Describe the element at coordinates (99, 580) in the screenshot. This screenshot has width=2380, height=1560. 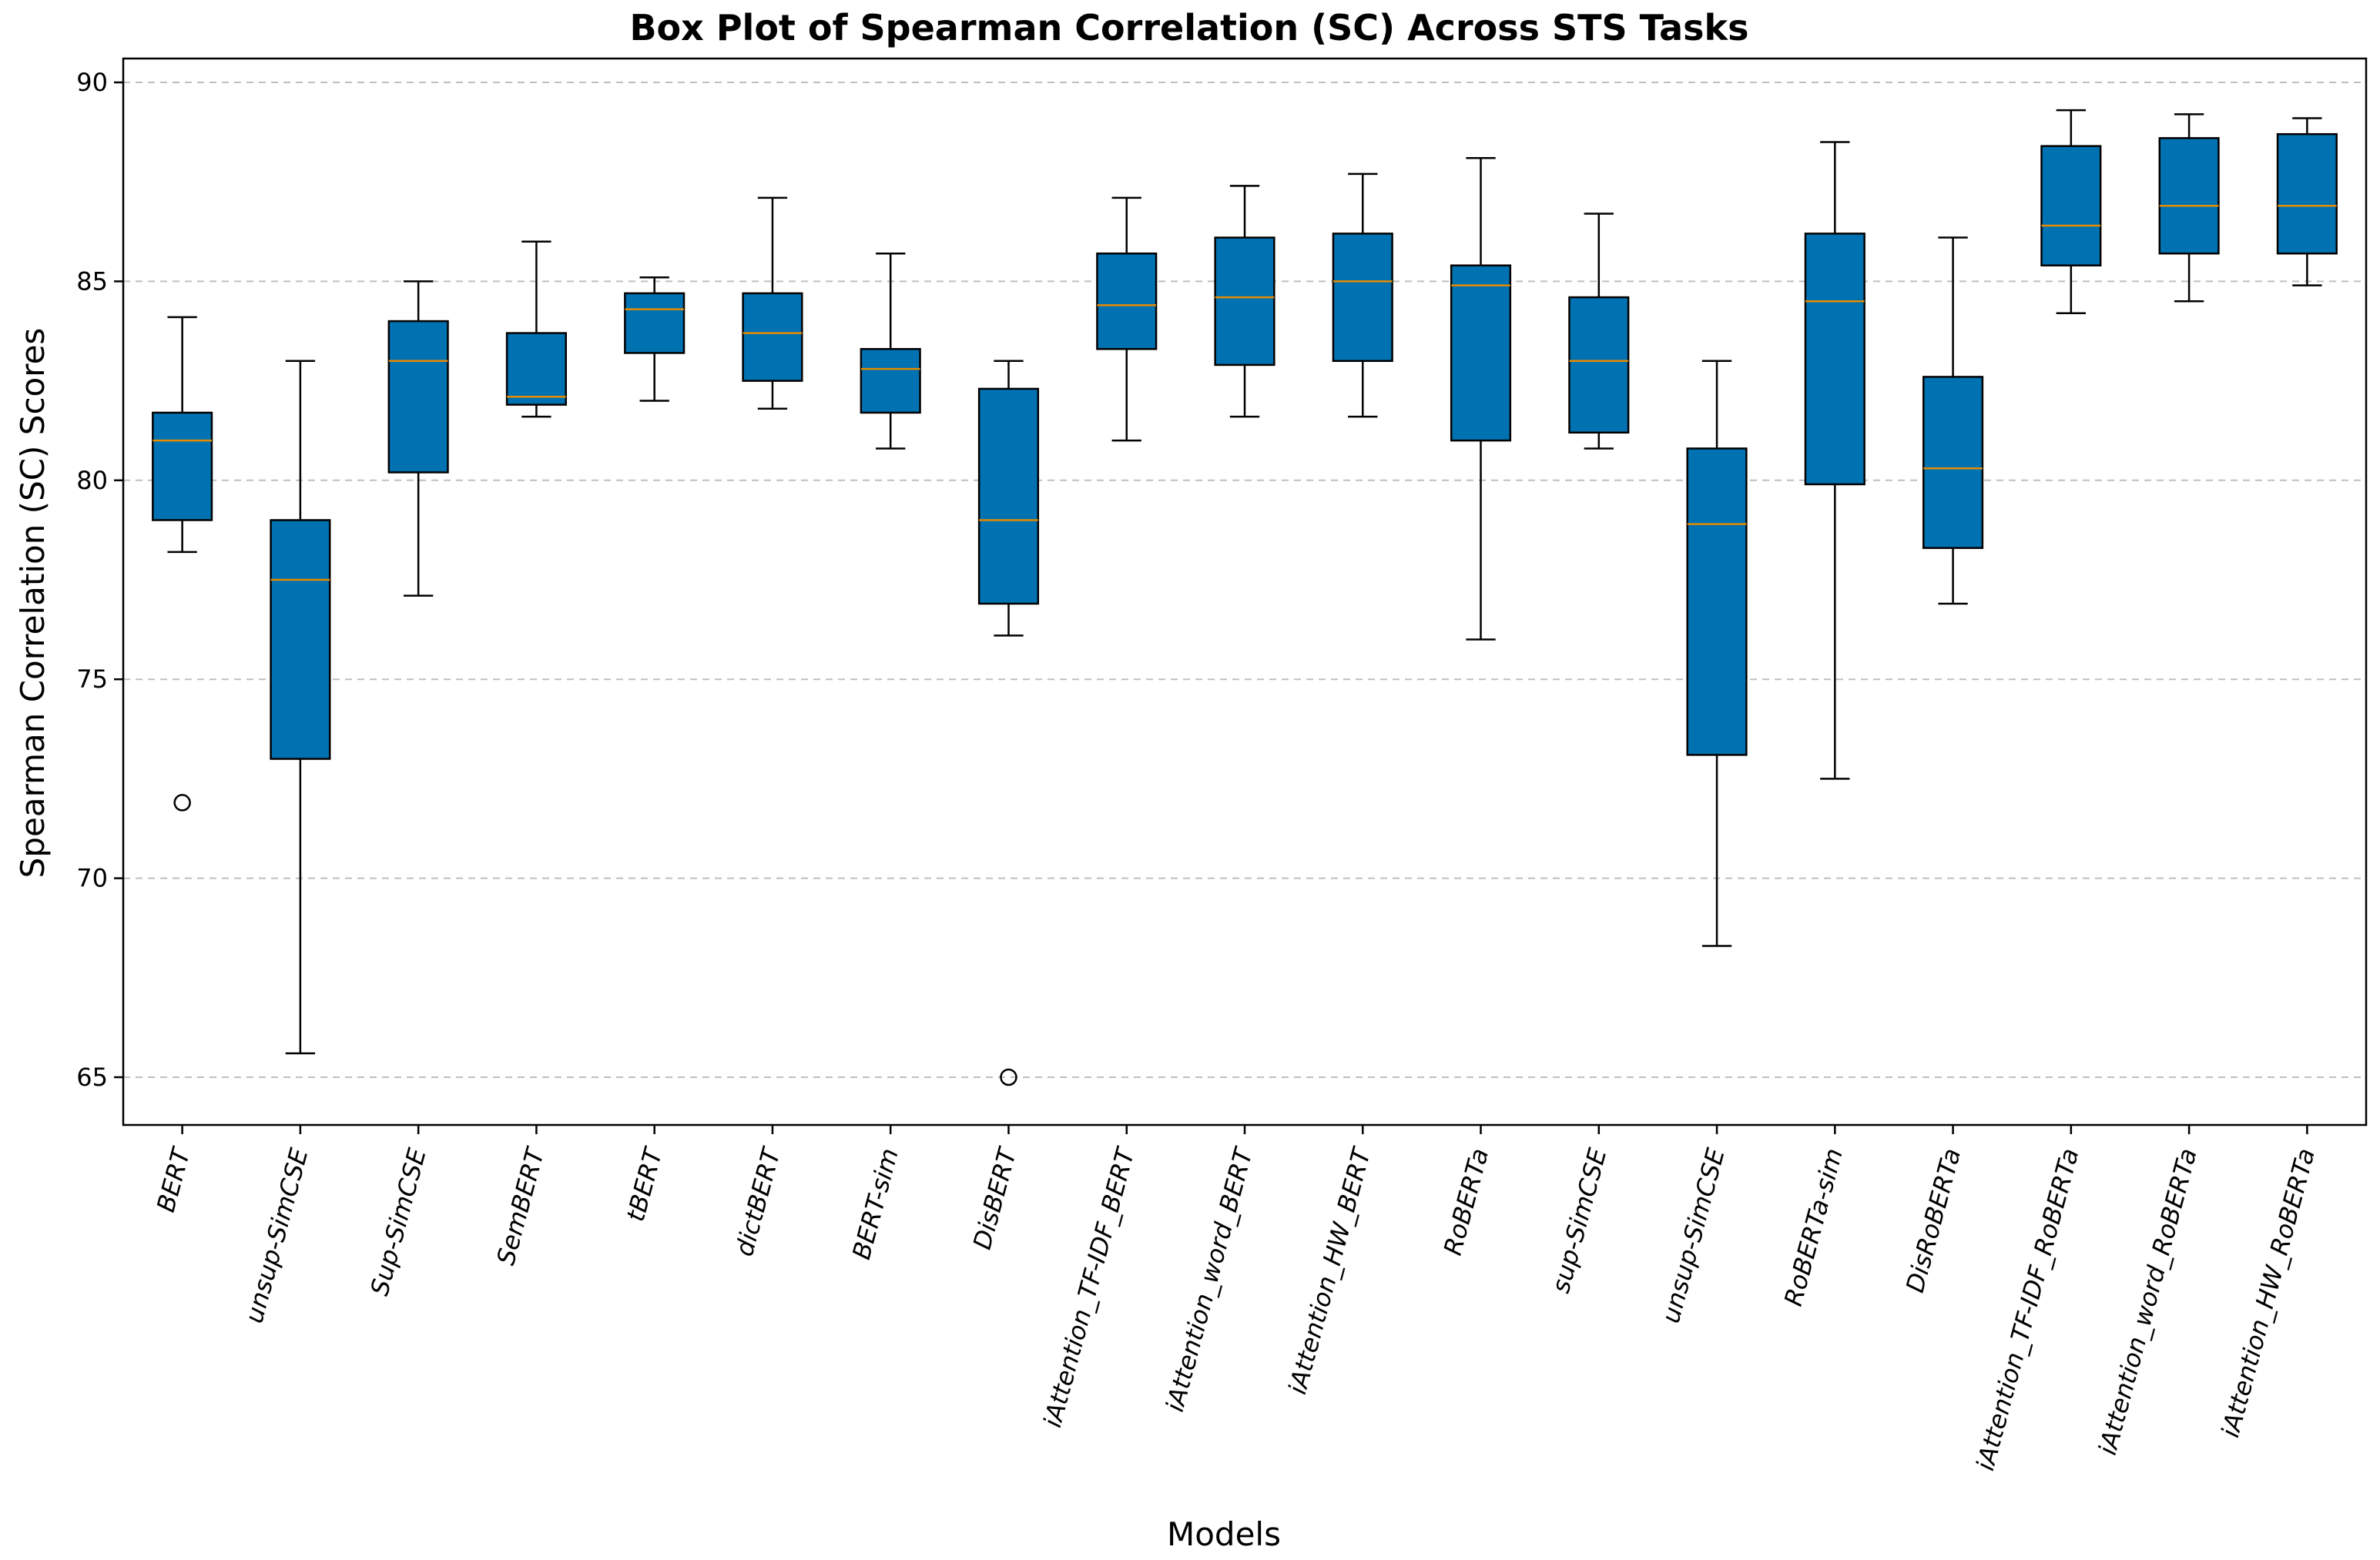
I see `y-axis: 65 70 75 80 85 90` at that location.